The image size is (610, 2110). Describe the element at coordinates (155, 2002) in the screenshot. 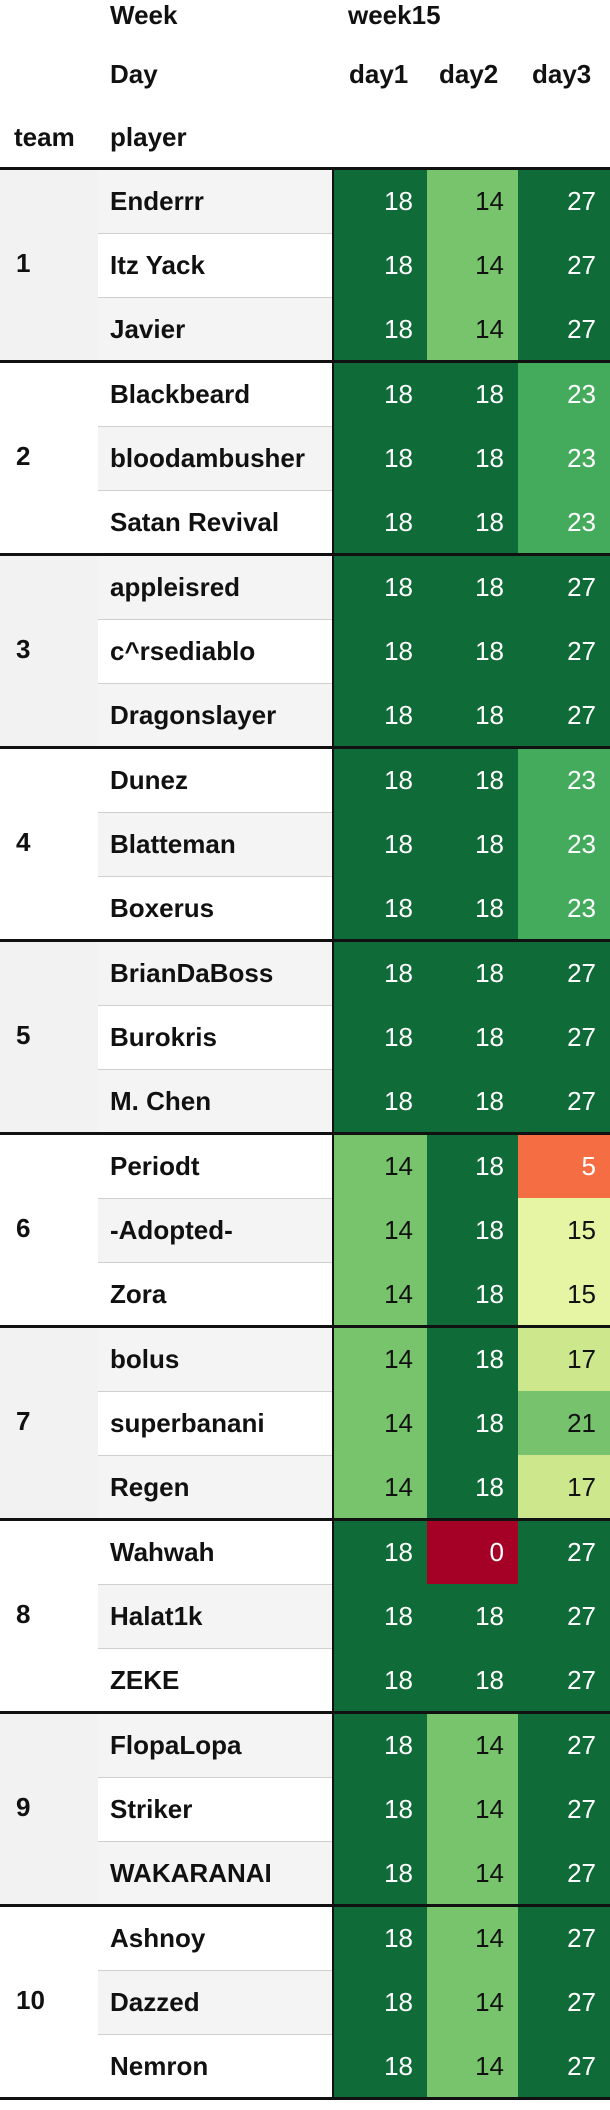

I see `player-name: Dazzed` at that location.